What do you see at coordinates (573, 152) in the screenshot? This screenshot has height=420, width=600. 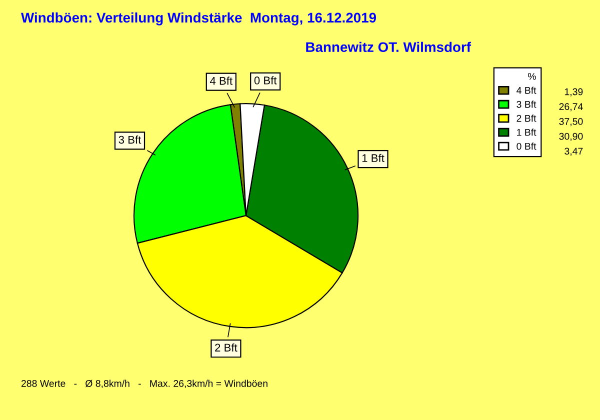 I see `data-label: 3,47` at bounding box center [573, 152].